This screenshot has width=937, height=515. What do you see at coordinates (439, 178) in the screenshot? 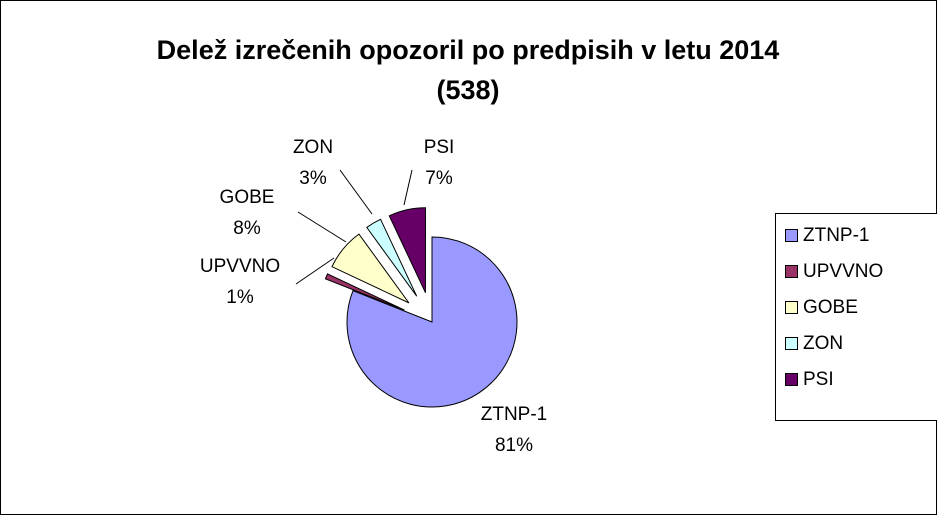
I see `slice-value-label: 7%` at bounding box center [439, 178].